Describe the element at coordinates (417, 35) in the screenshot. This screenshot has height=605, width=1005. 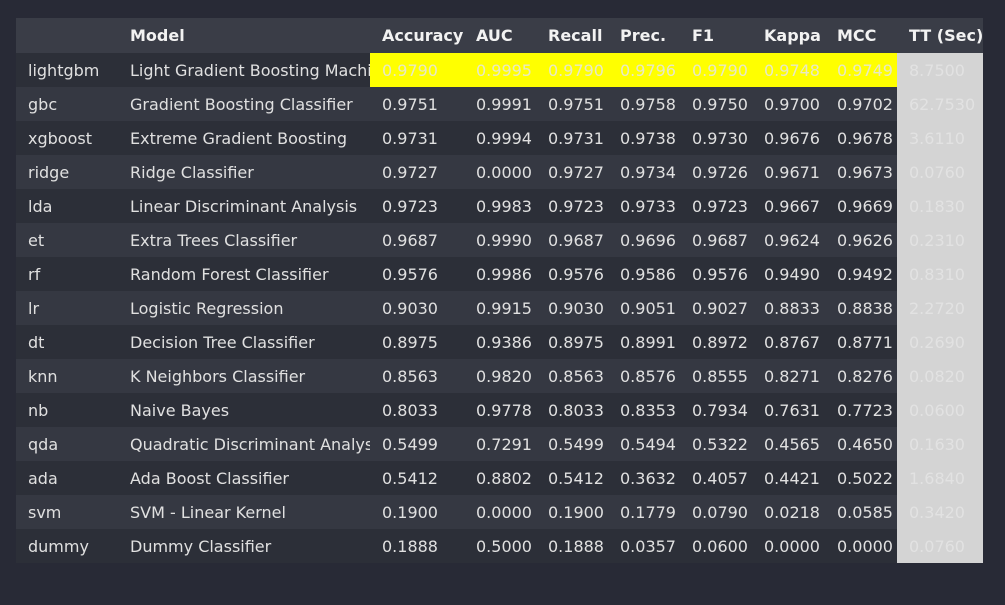
I see `header-accuracy: Accuracy` at that location.